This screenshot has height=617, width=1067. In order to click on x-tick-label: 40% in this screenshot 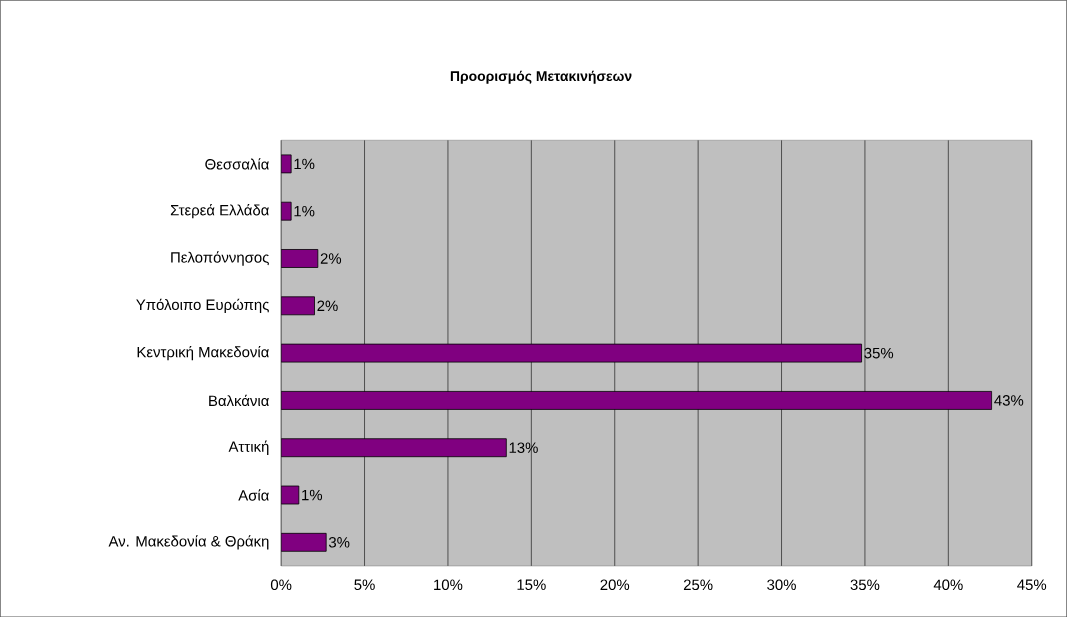, I will do `click(948, 584)`.